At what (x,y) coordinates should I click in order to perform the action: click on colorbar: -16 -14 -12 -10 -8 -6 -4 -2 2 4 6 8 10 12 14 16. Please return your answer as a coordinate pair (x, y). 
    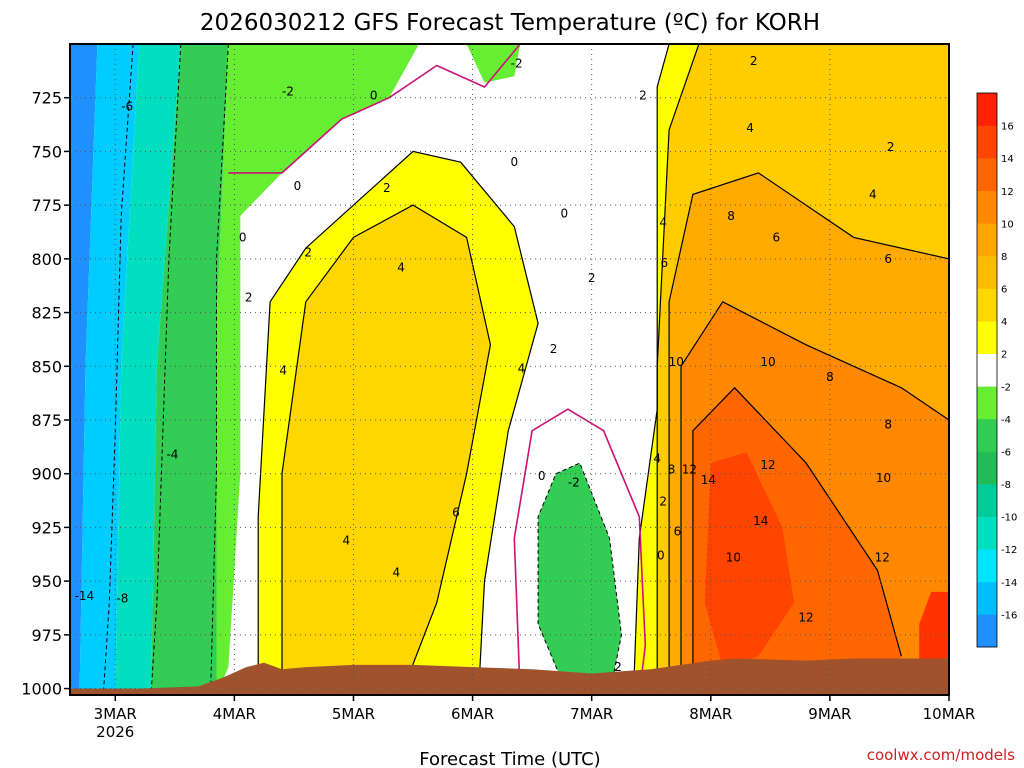
    Looking at the image, I should click on (996, 370).